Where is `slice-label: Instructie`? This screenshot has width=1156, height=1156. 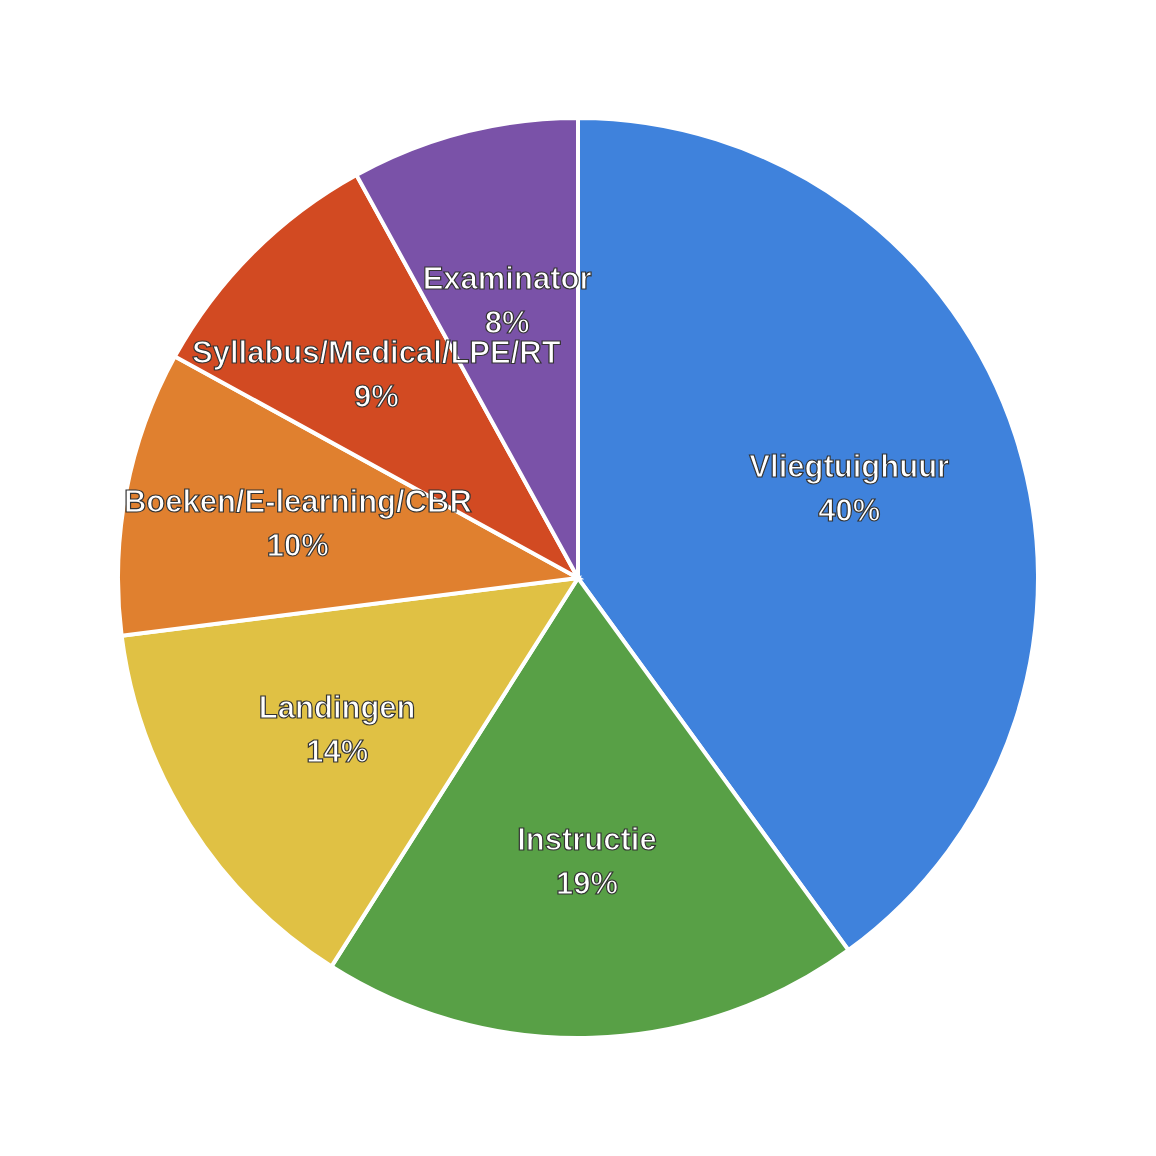 slice-label: Instructie is located at coordinates (587, 840).